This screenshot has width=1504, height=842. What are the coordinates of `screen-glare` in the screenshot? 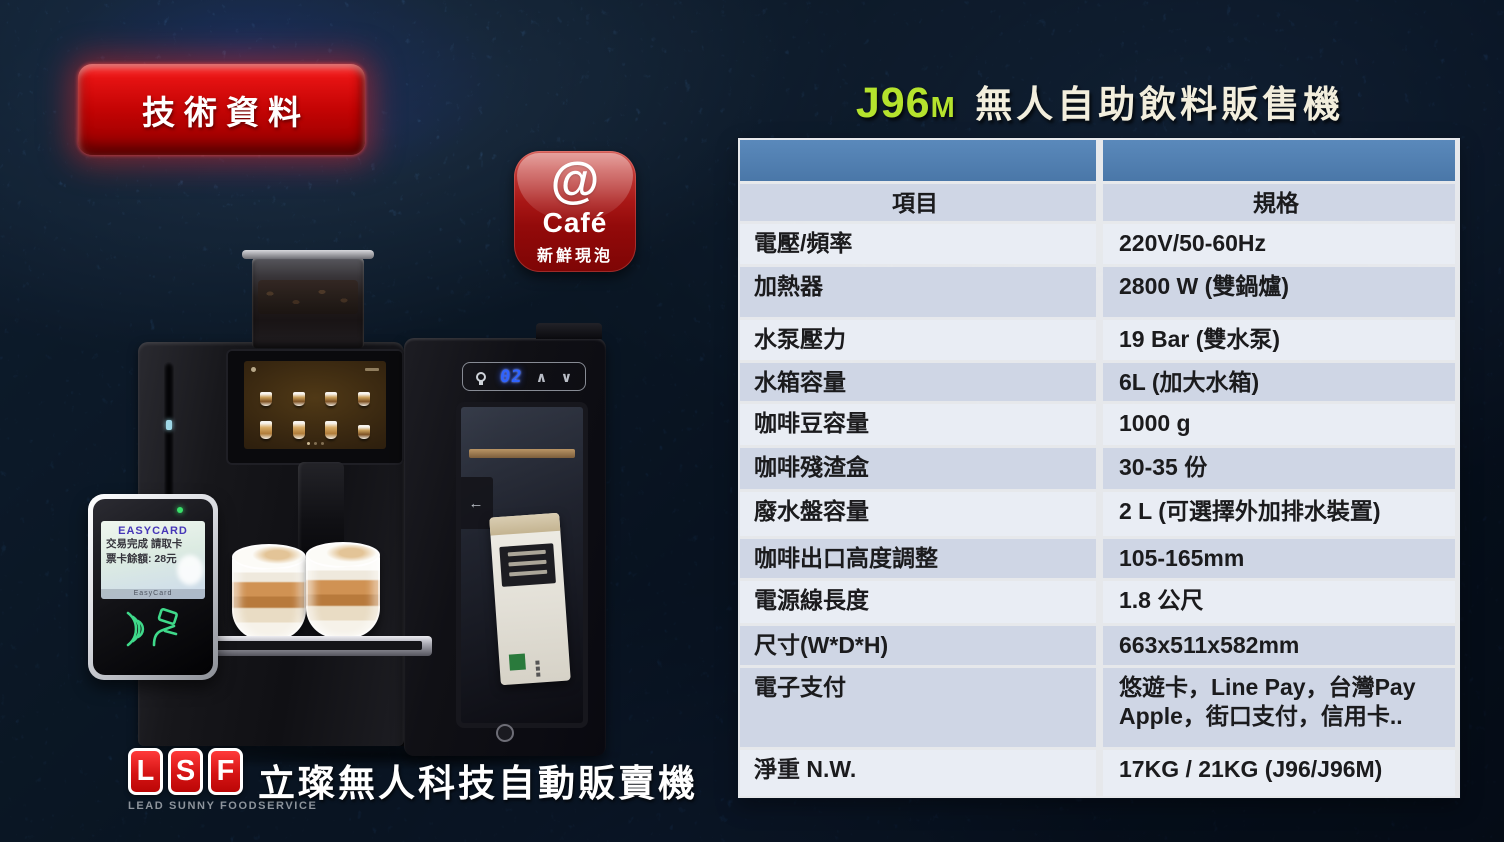 It's located at (190, 570).